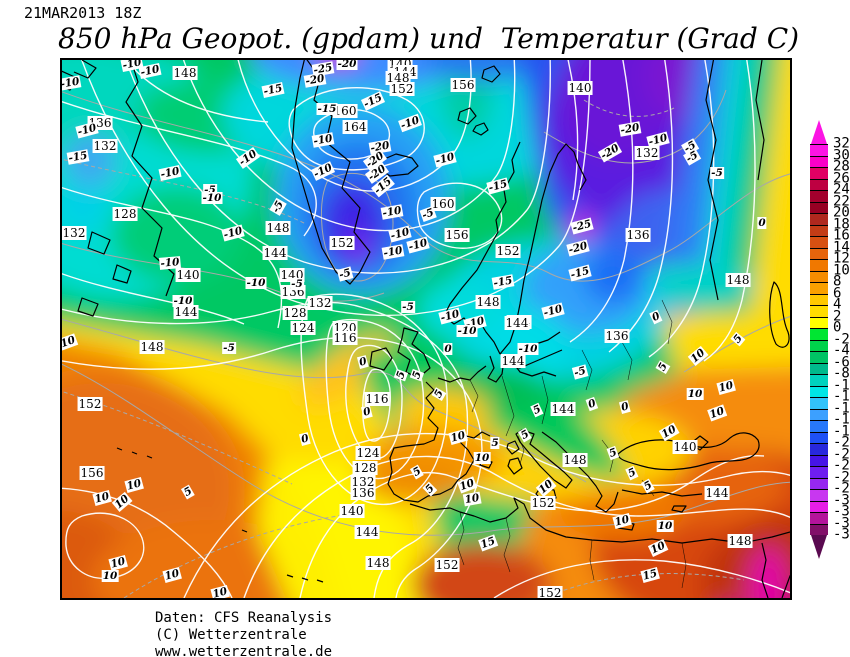 This screenshot has width=850, height=657. I want to click on footer-data-source: Daten: CFS Reanalysis, so click(244, 618).